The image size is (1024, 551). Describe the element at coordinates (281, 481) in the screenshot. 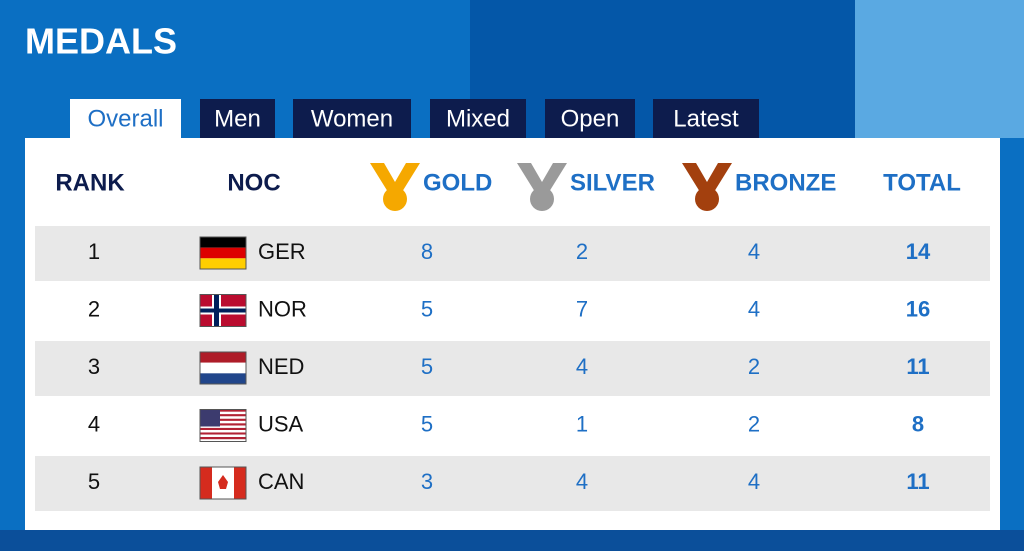

I see `noc-code: CAN` at that location.